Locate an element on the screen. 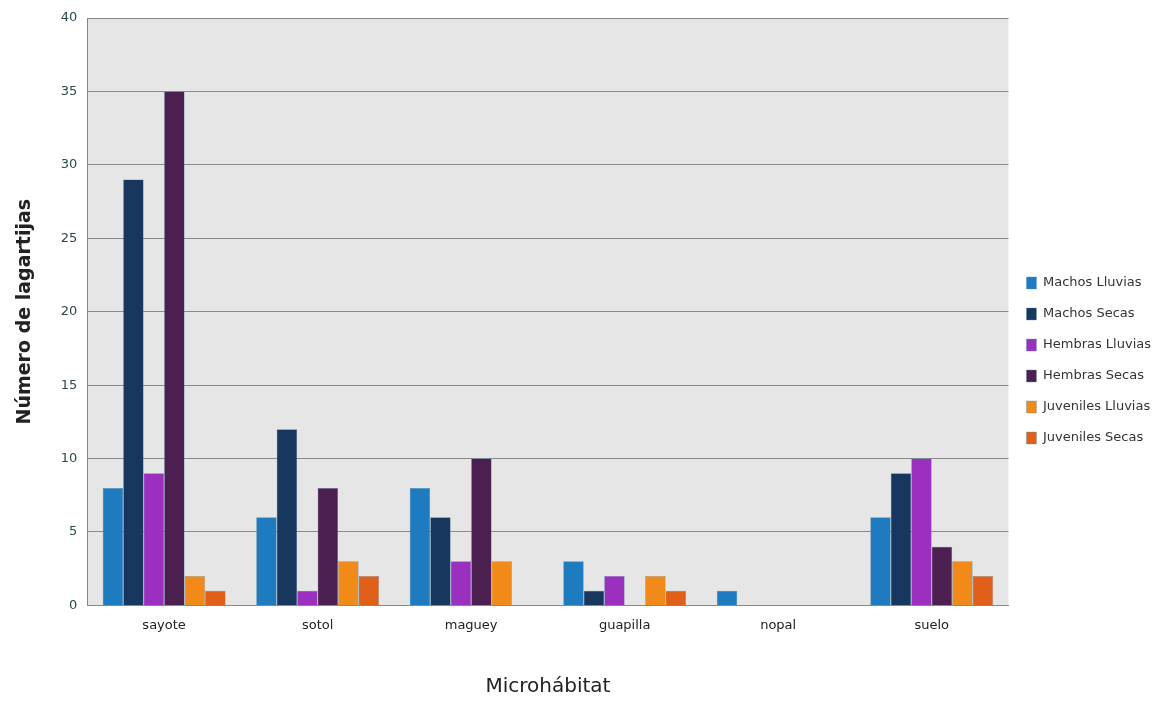  y-axis-title: Número de lagartijas is located at coordinates (23, 311).